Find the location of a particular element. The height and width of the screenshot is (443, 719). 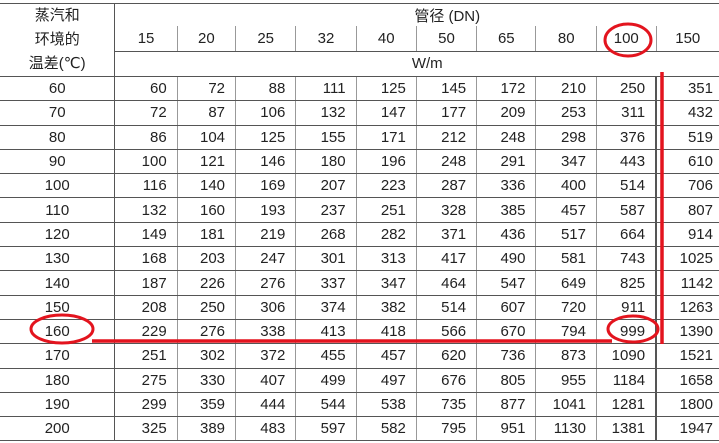

heat-loss-cell: 100 is located at coordinates (146, 162).